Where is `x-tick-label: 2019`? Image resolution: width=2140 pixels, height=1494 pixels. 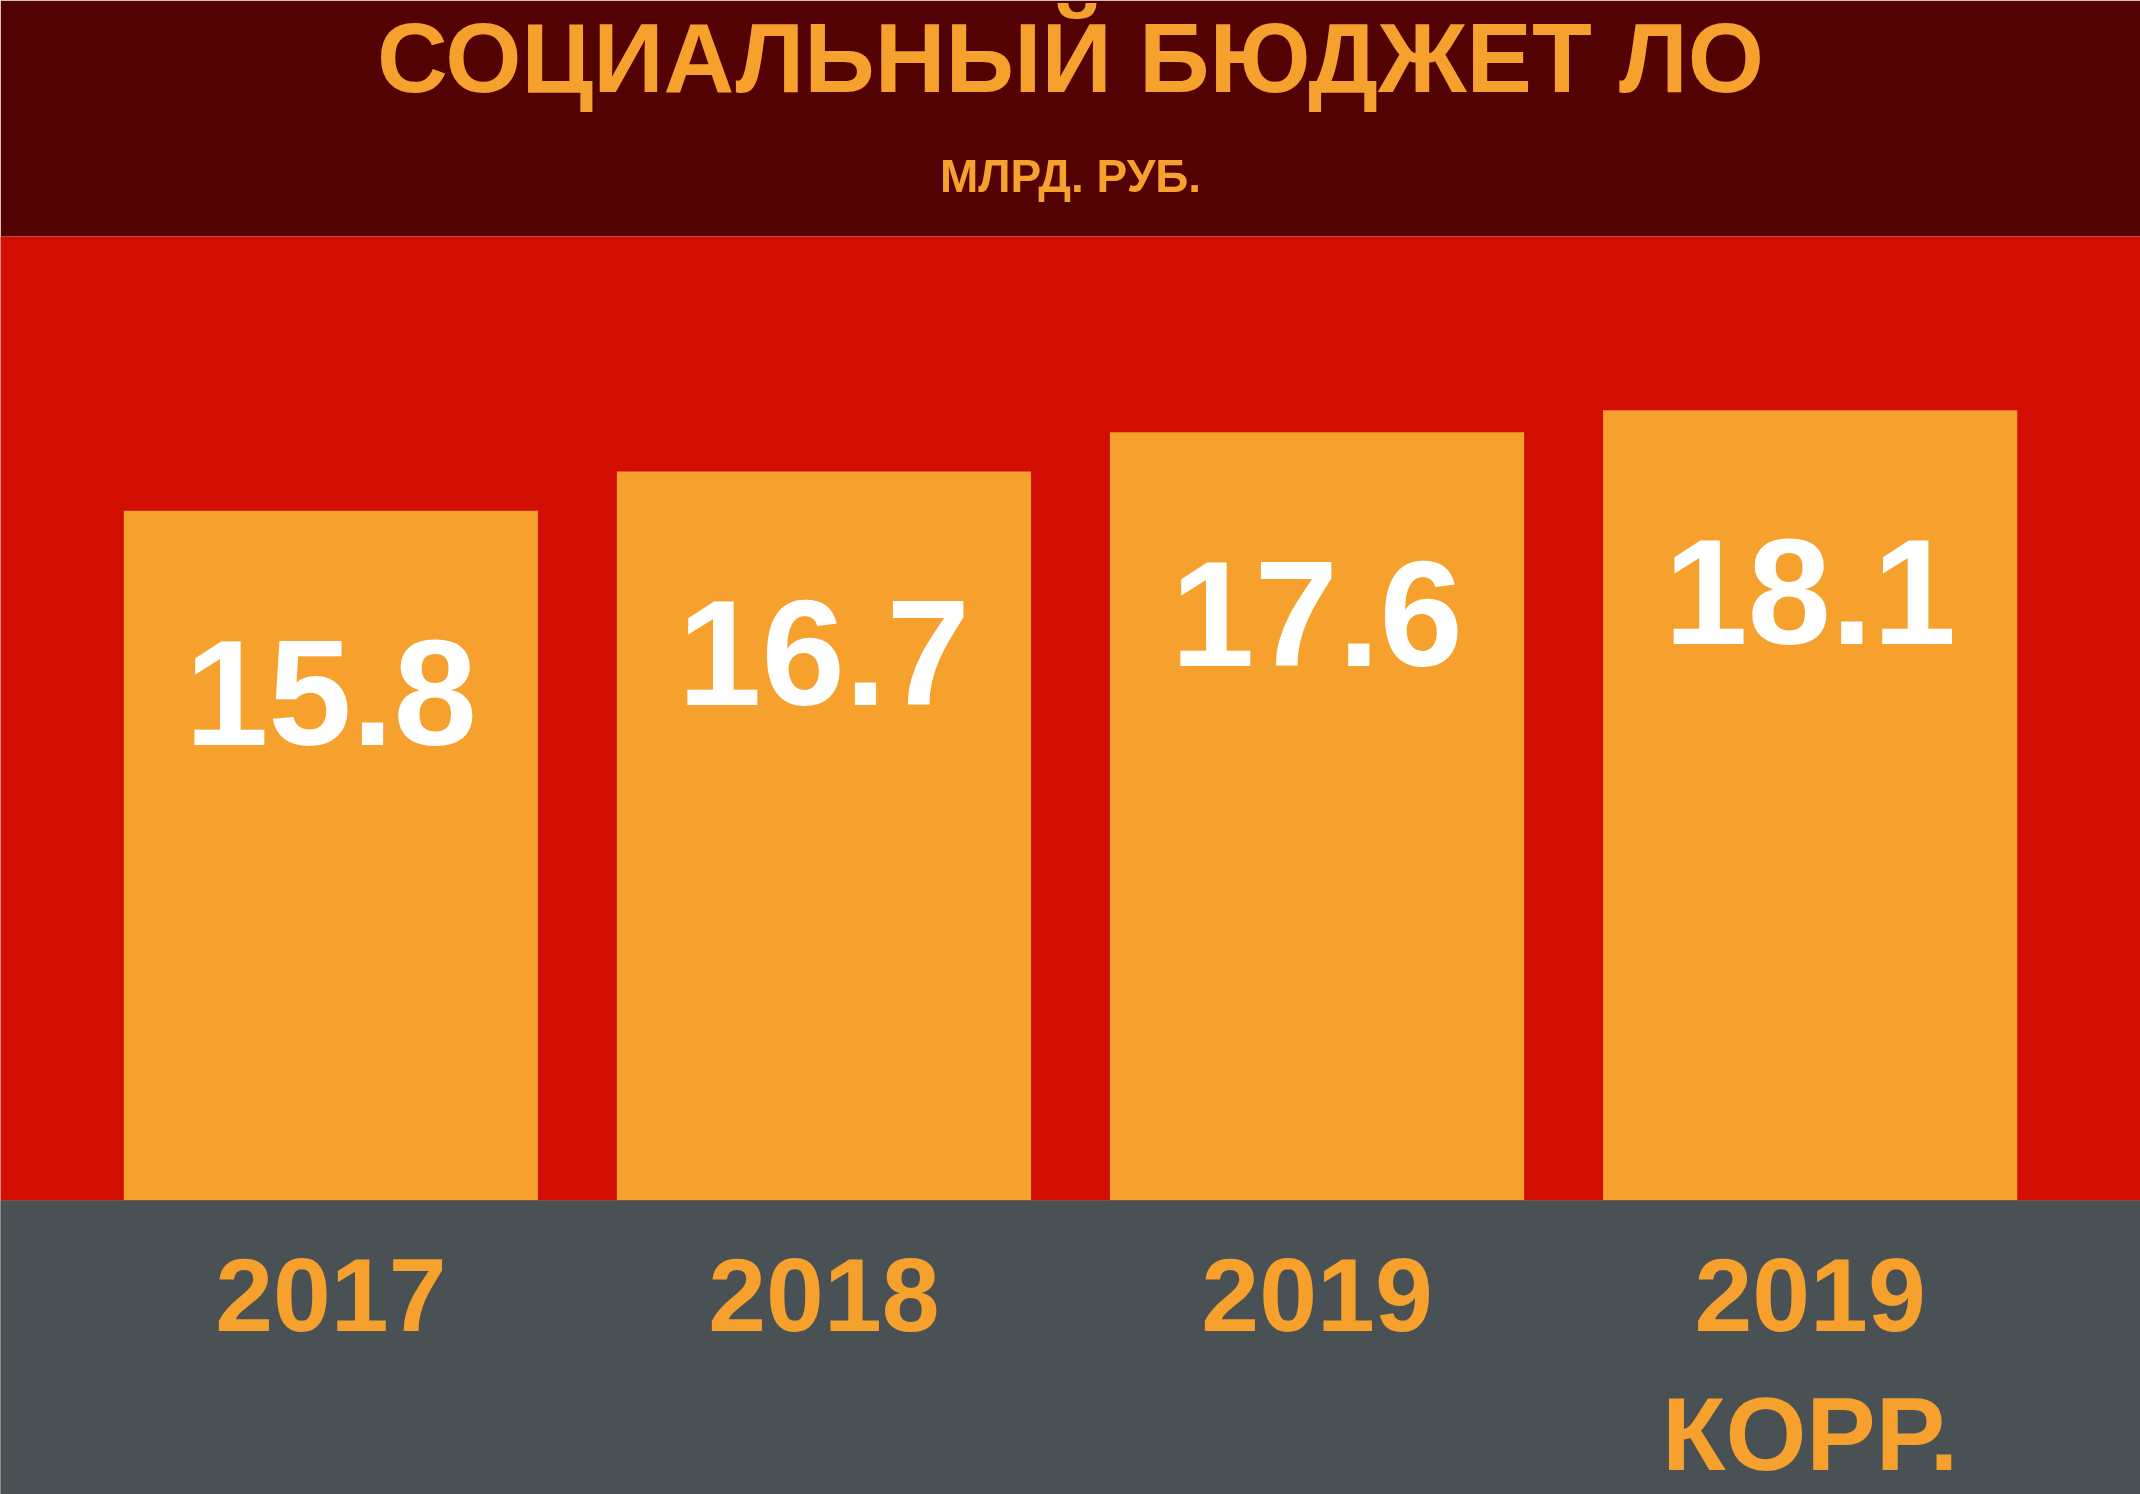 x-tick-label: 2019 is located at coordinates (1317, 1294).